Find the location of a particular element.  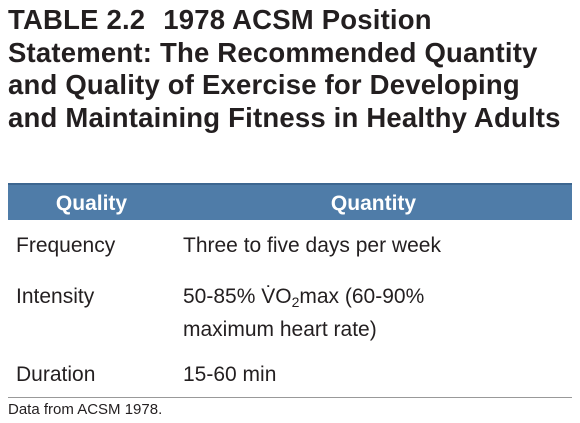

table-label: TABLE 2.2 is located at coordinates (77, 19).